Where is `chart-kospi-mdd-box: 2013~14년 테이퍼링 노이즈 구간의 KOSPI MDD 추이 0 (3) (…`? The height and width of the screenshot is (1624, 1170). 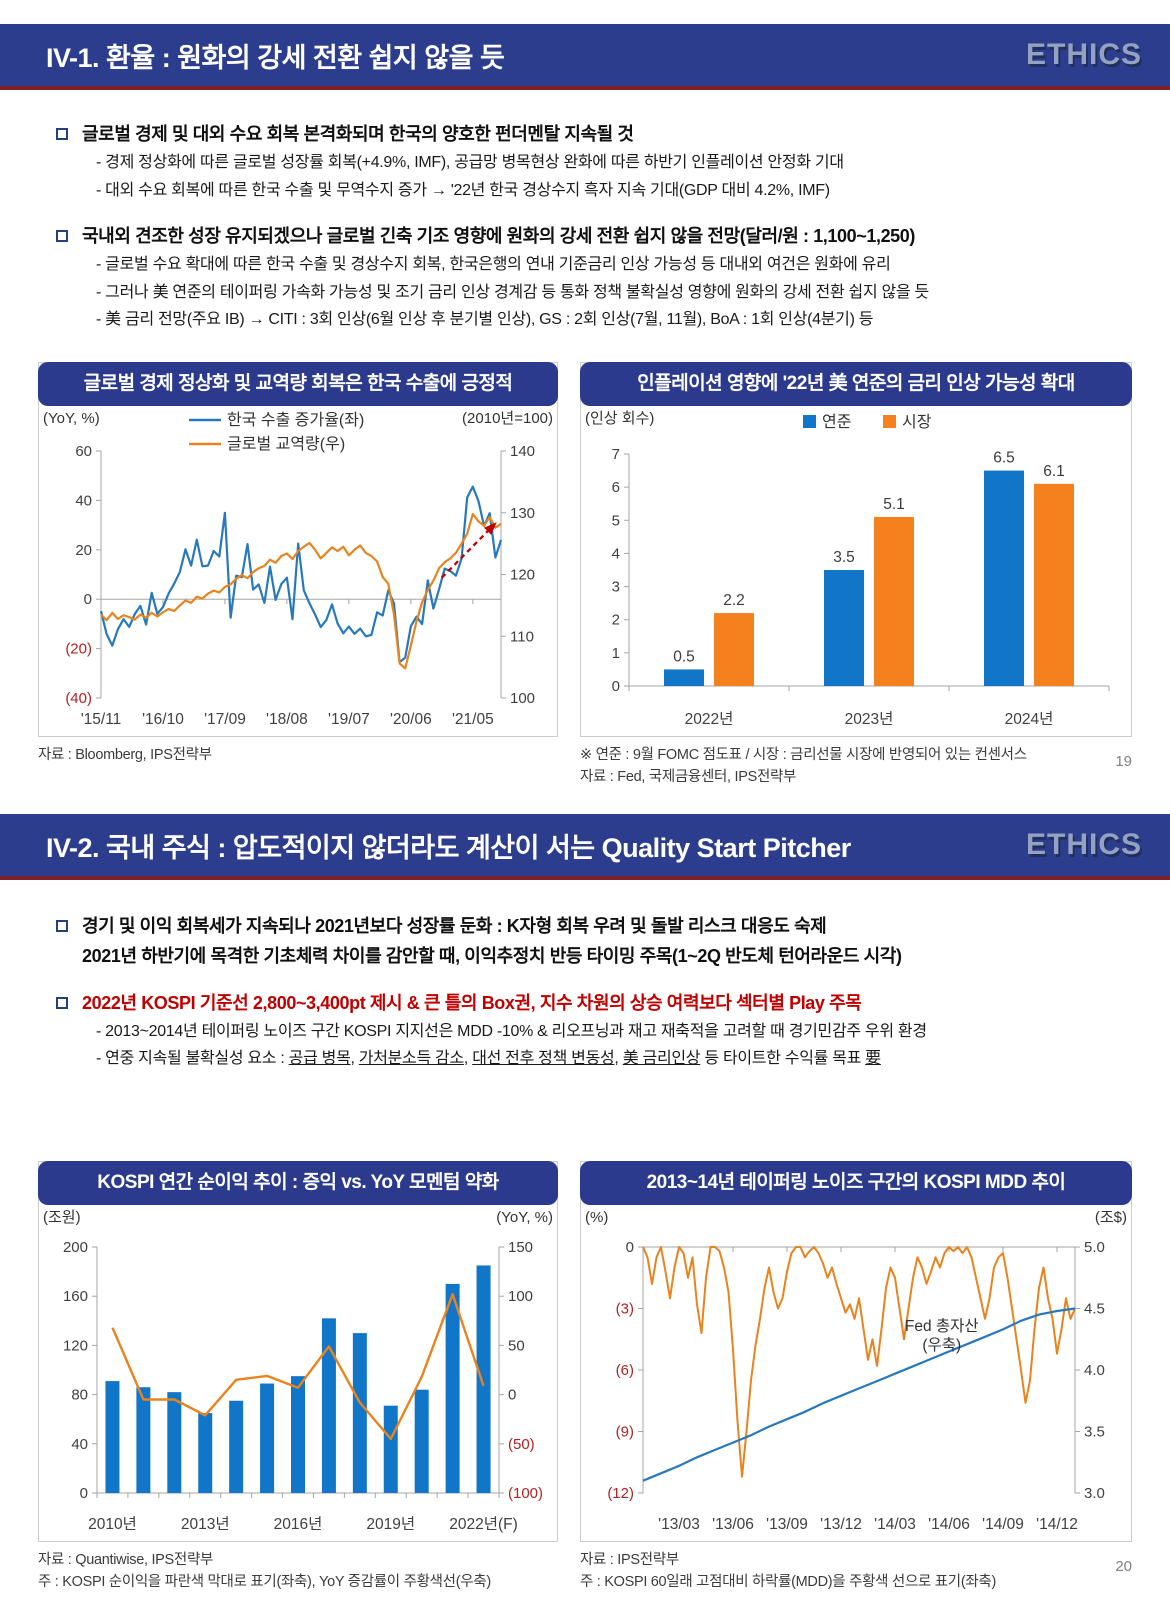 chart-kospi-mdd-box: 2013~14년 테이퍼링 노이즈 구간의 KOSPI MDD 추이 0 (3) (… is located at coordinates (856, 1351).